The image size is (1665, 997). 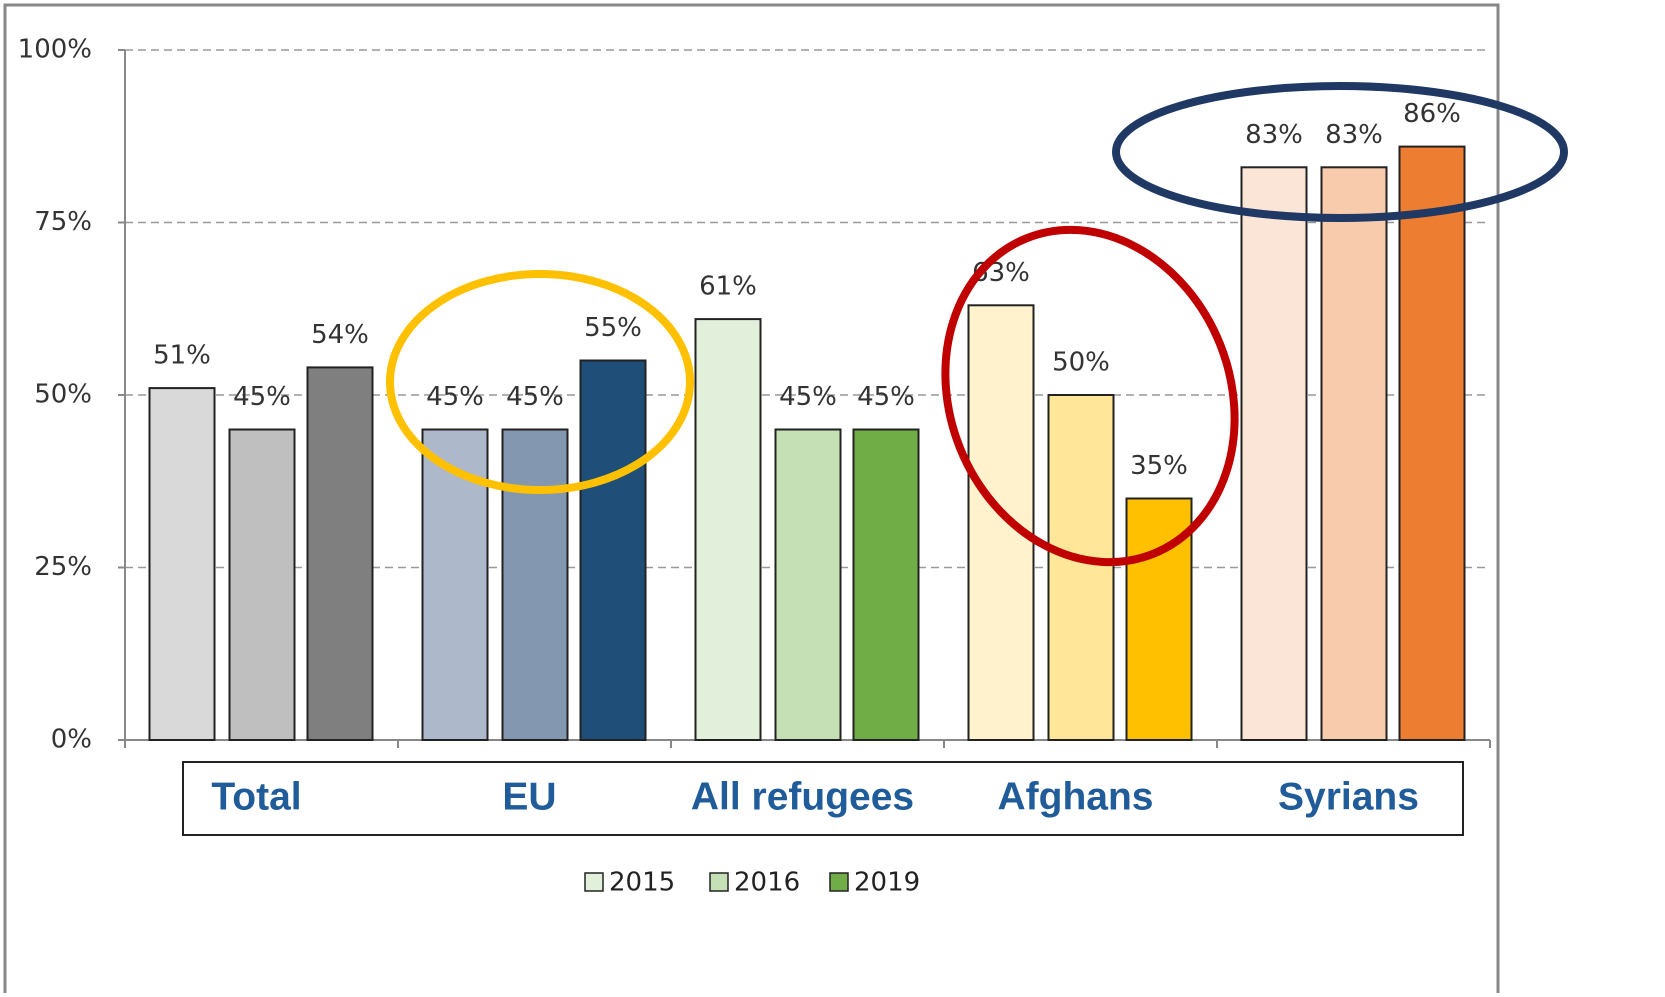 What do you see at coordinates (63, 567) in the screenshot?
I see `y-tick-label: 25%` at bounding box center [63, 567].